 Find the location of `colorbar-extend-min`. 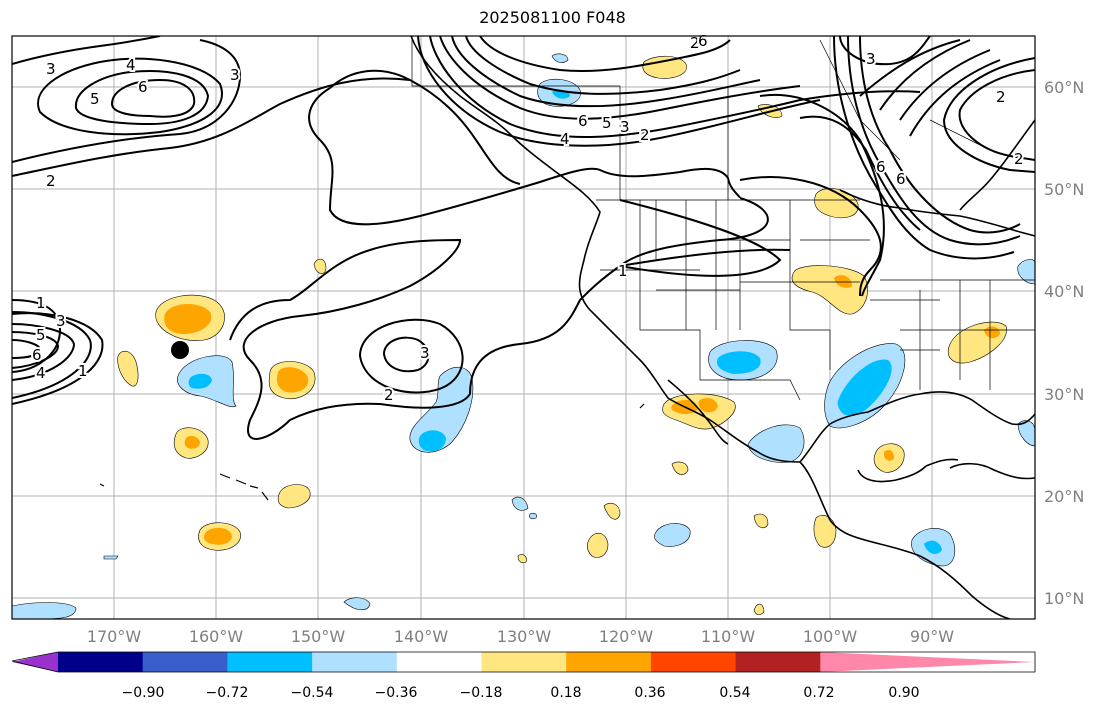

colorbar-extend-min is located at coordinates (35, 662).